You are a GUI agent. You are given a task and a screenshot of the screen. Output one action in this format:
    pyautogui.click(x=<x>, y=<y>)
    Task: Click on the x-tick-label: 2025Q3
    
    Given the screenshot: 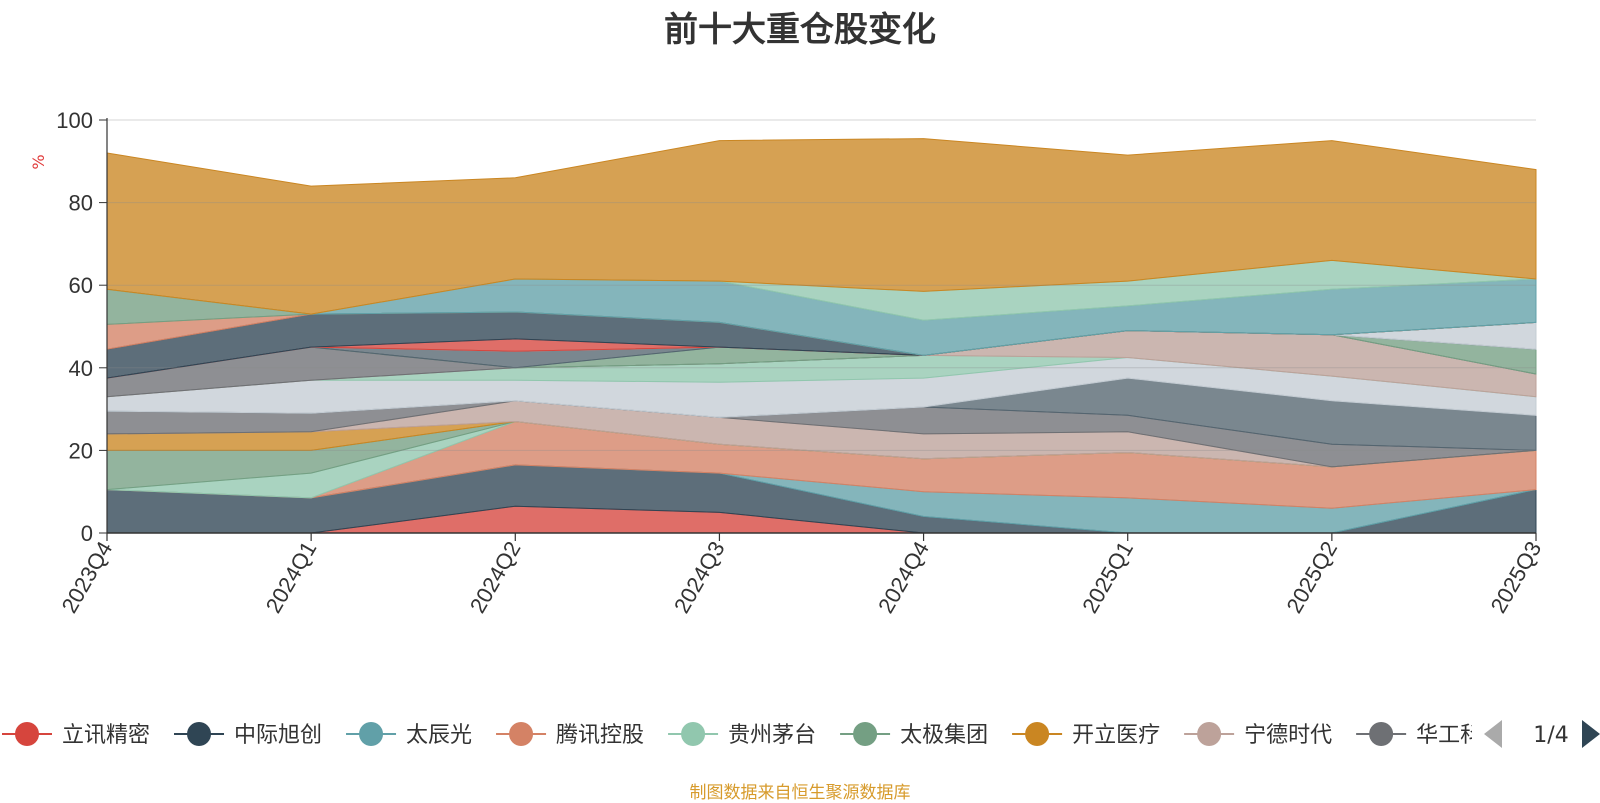 What is the action you would take?
    pyautogui.click(x=1516, y=577)
    